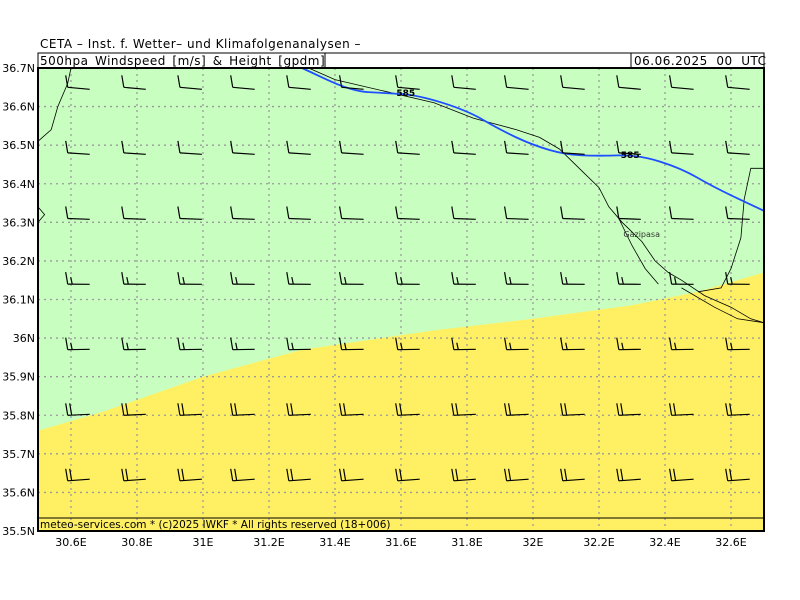 Image resolution: width=800 pixels, height=600 pixels. What do you see at coordinates (18, 184) in the screenshot?
I see `lat-tick-label: 36.4N` at bounding box center [18, 184].